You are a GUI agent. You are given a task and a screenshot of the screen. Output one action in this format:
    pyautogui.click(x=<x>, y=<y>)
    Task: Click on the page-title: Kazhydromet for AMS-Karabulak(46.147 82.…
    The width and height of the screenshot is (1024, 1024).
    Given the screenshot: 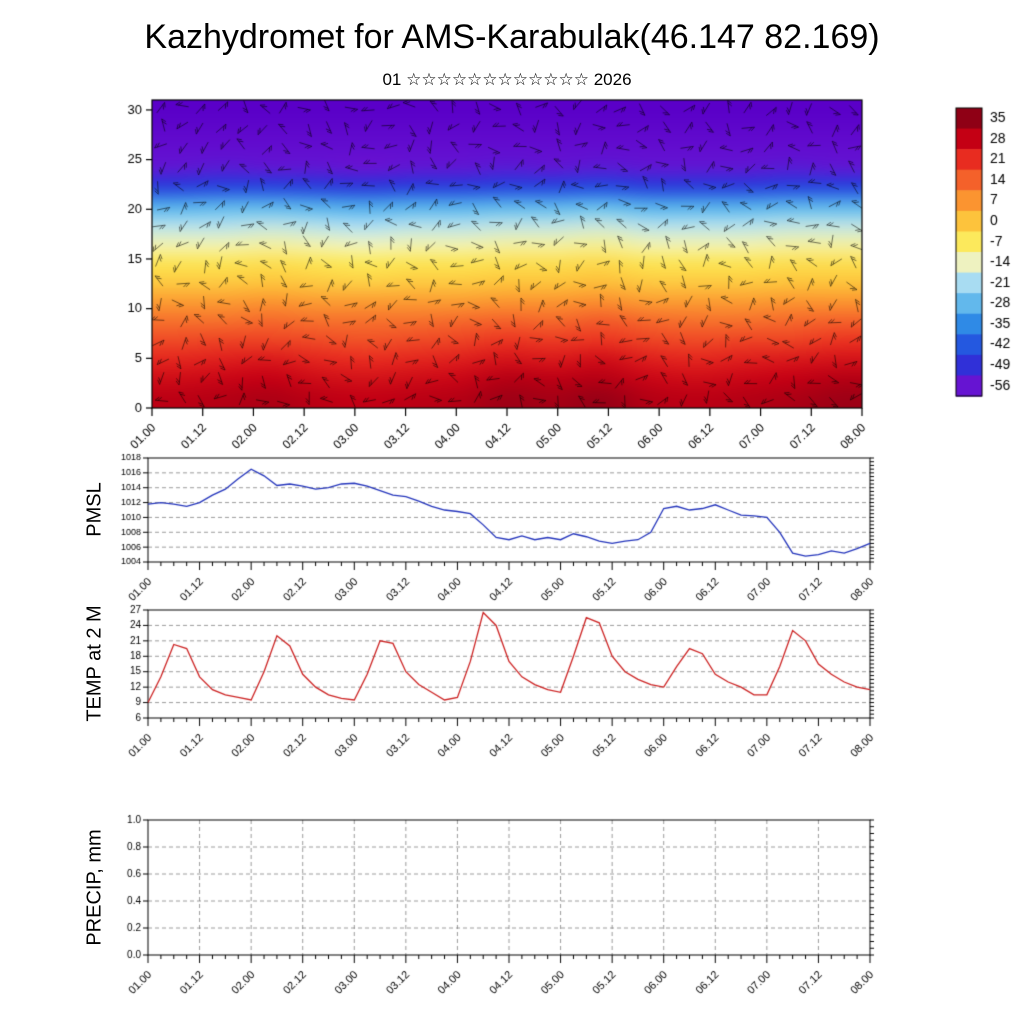 What is the action you would take?
    pyautogui.click(x=512, y=37)
    